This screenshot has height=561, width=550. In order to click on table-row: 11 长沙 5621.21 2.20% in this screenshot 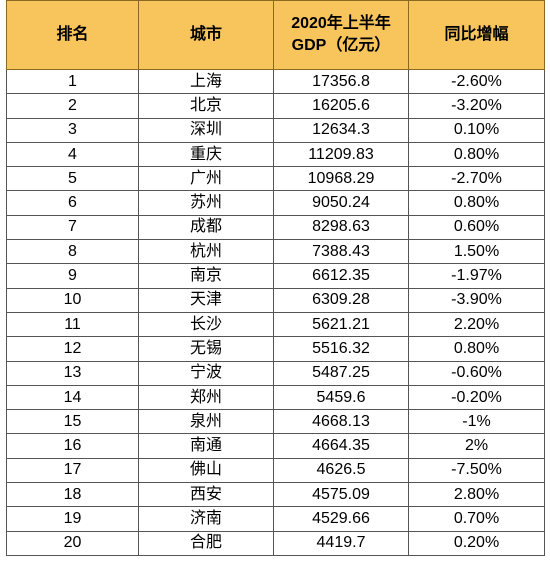, I will do `click(275, 324)`.